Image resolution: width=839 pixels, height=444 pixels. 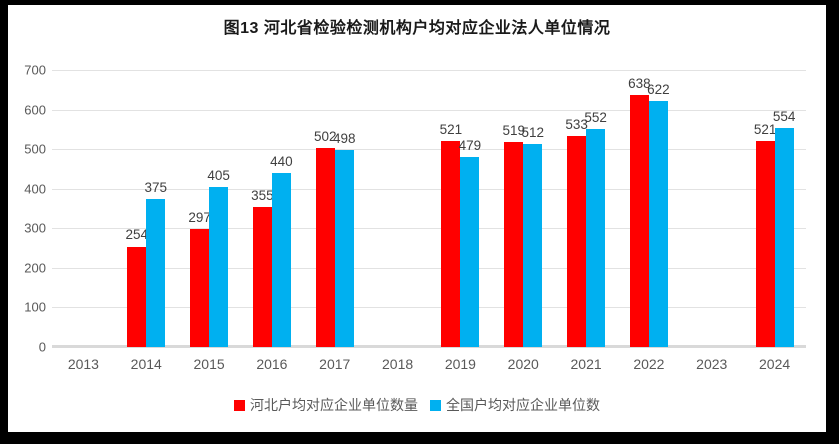 What do you see at coordinates (514, 244) in the screenshot?
I see `bar-hebei-2020` at bounding box center [514, 244].